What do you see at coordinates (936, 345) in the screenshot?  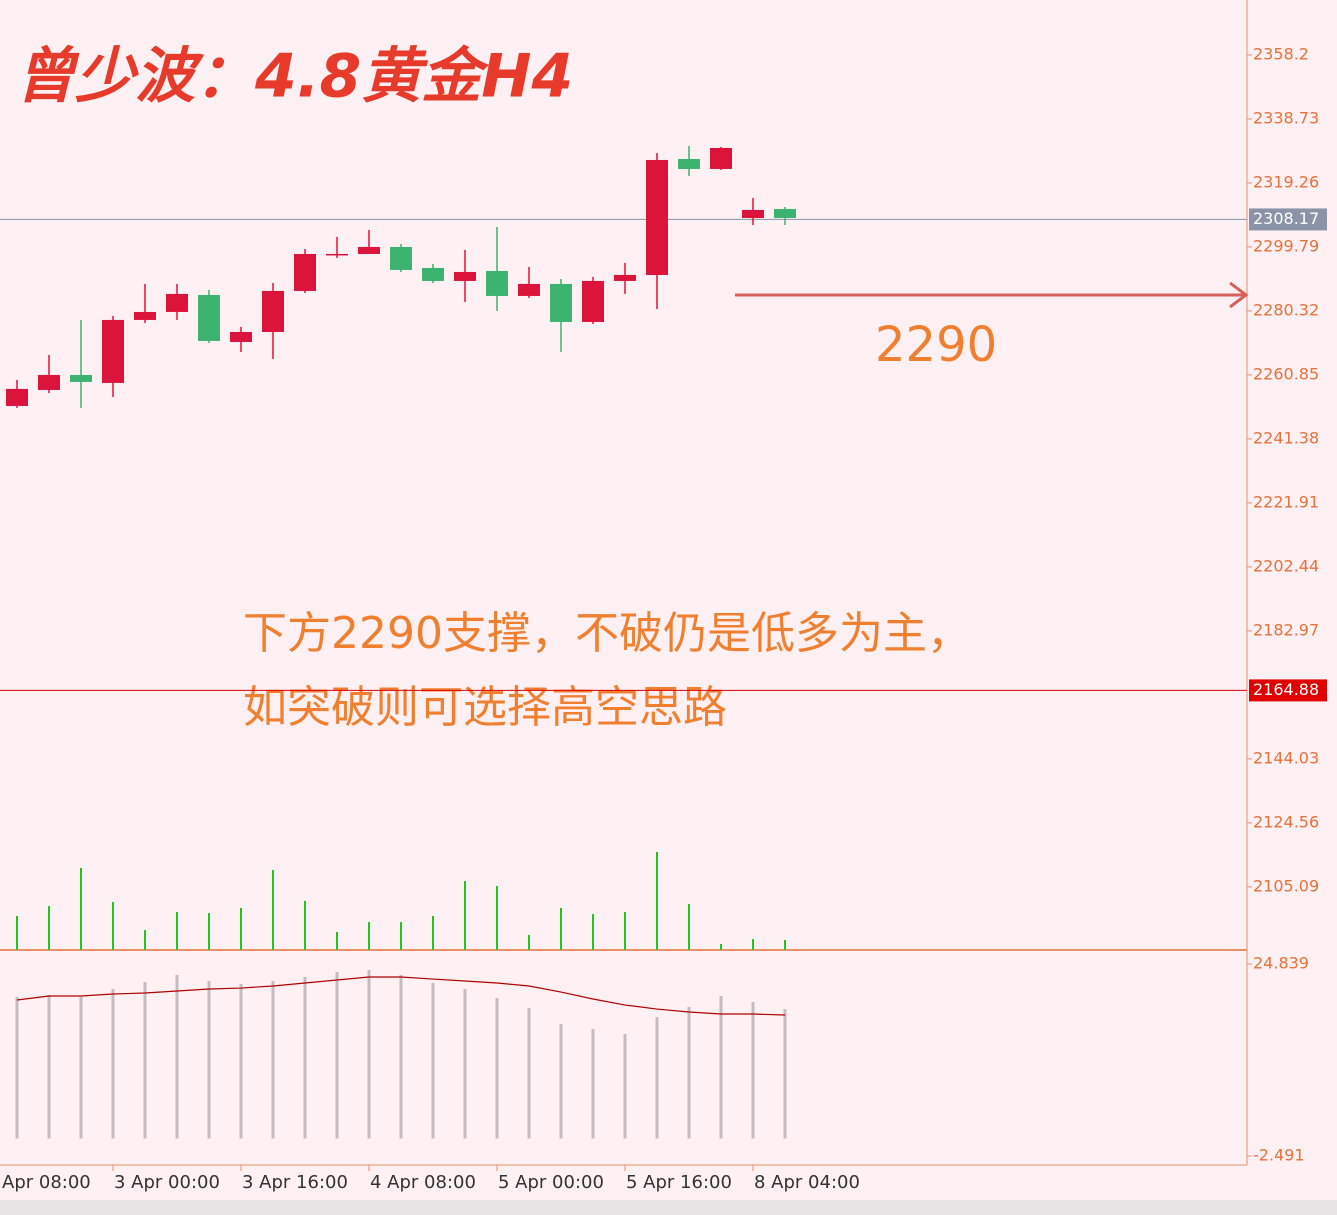 I see `annotation: 2290` at bounding box center [936, 345].